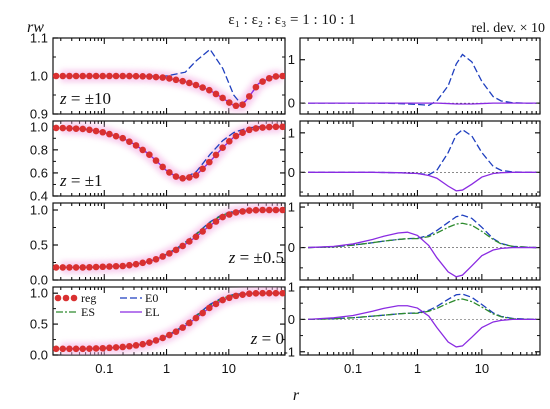 This screenshot has height=409, width=550. I want to click on y-tick-label: 0.5, so click(39, 245).